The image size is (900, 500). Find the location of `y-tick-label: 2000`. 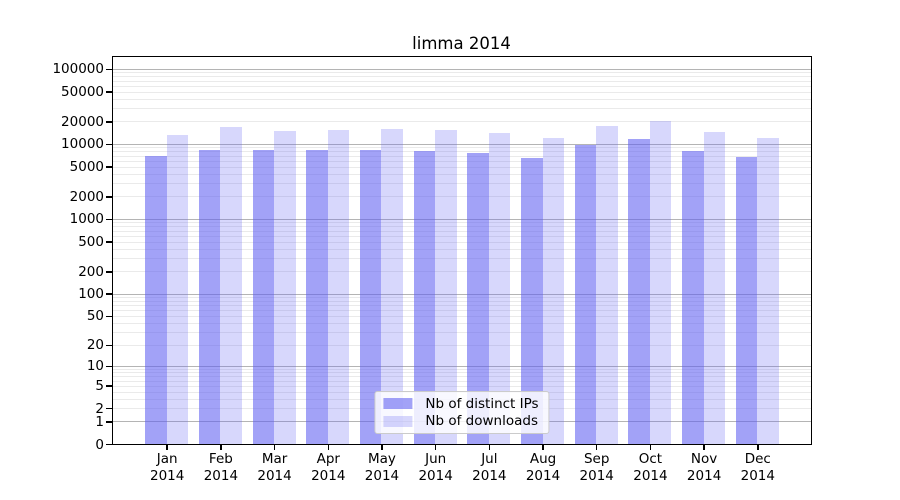

y-tick-label: 2000 is located at coordinates (86, 196).